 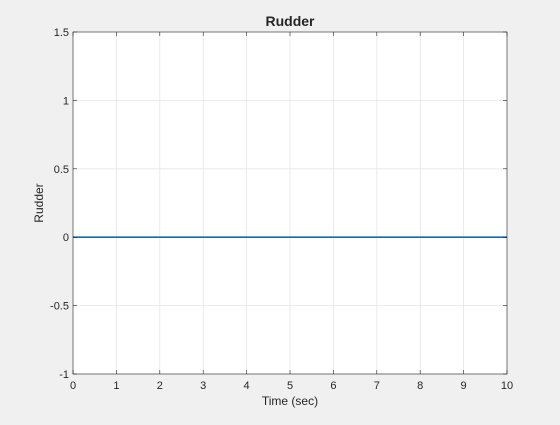 I want to click on x-tick-label: 10, so click(x=507, y=386).